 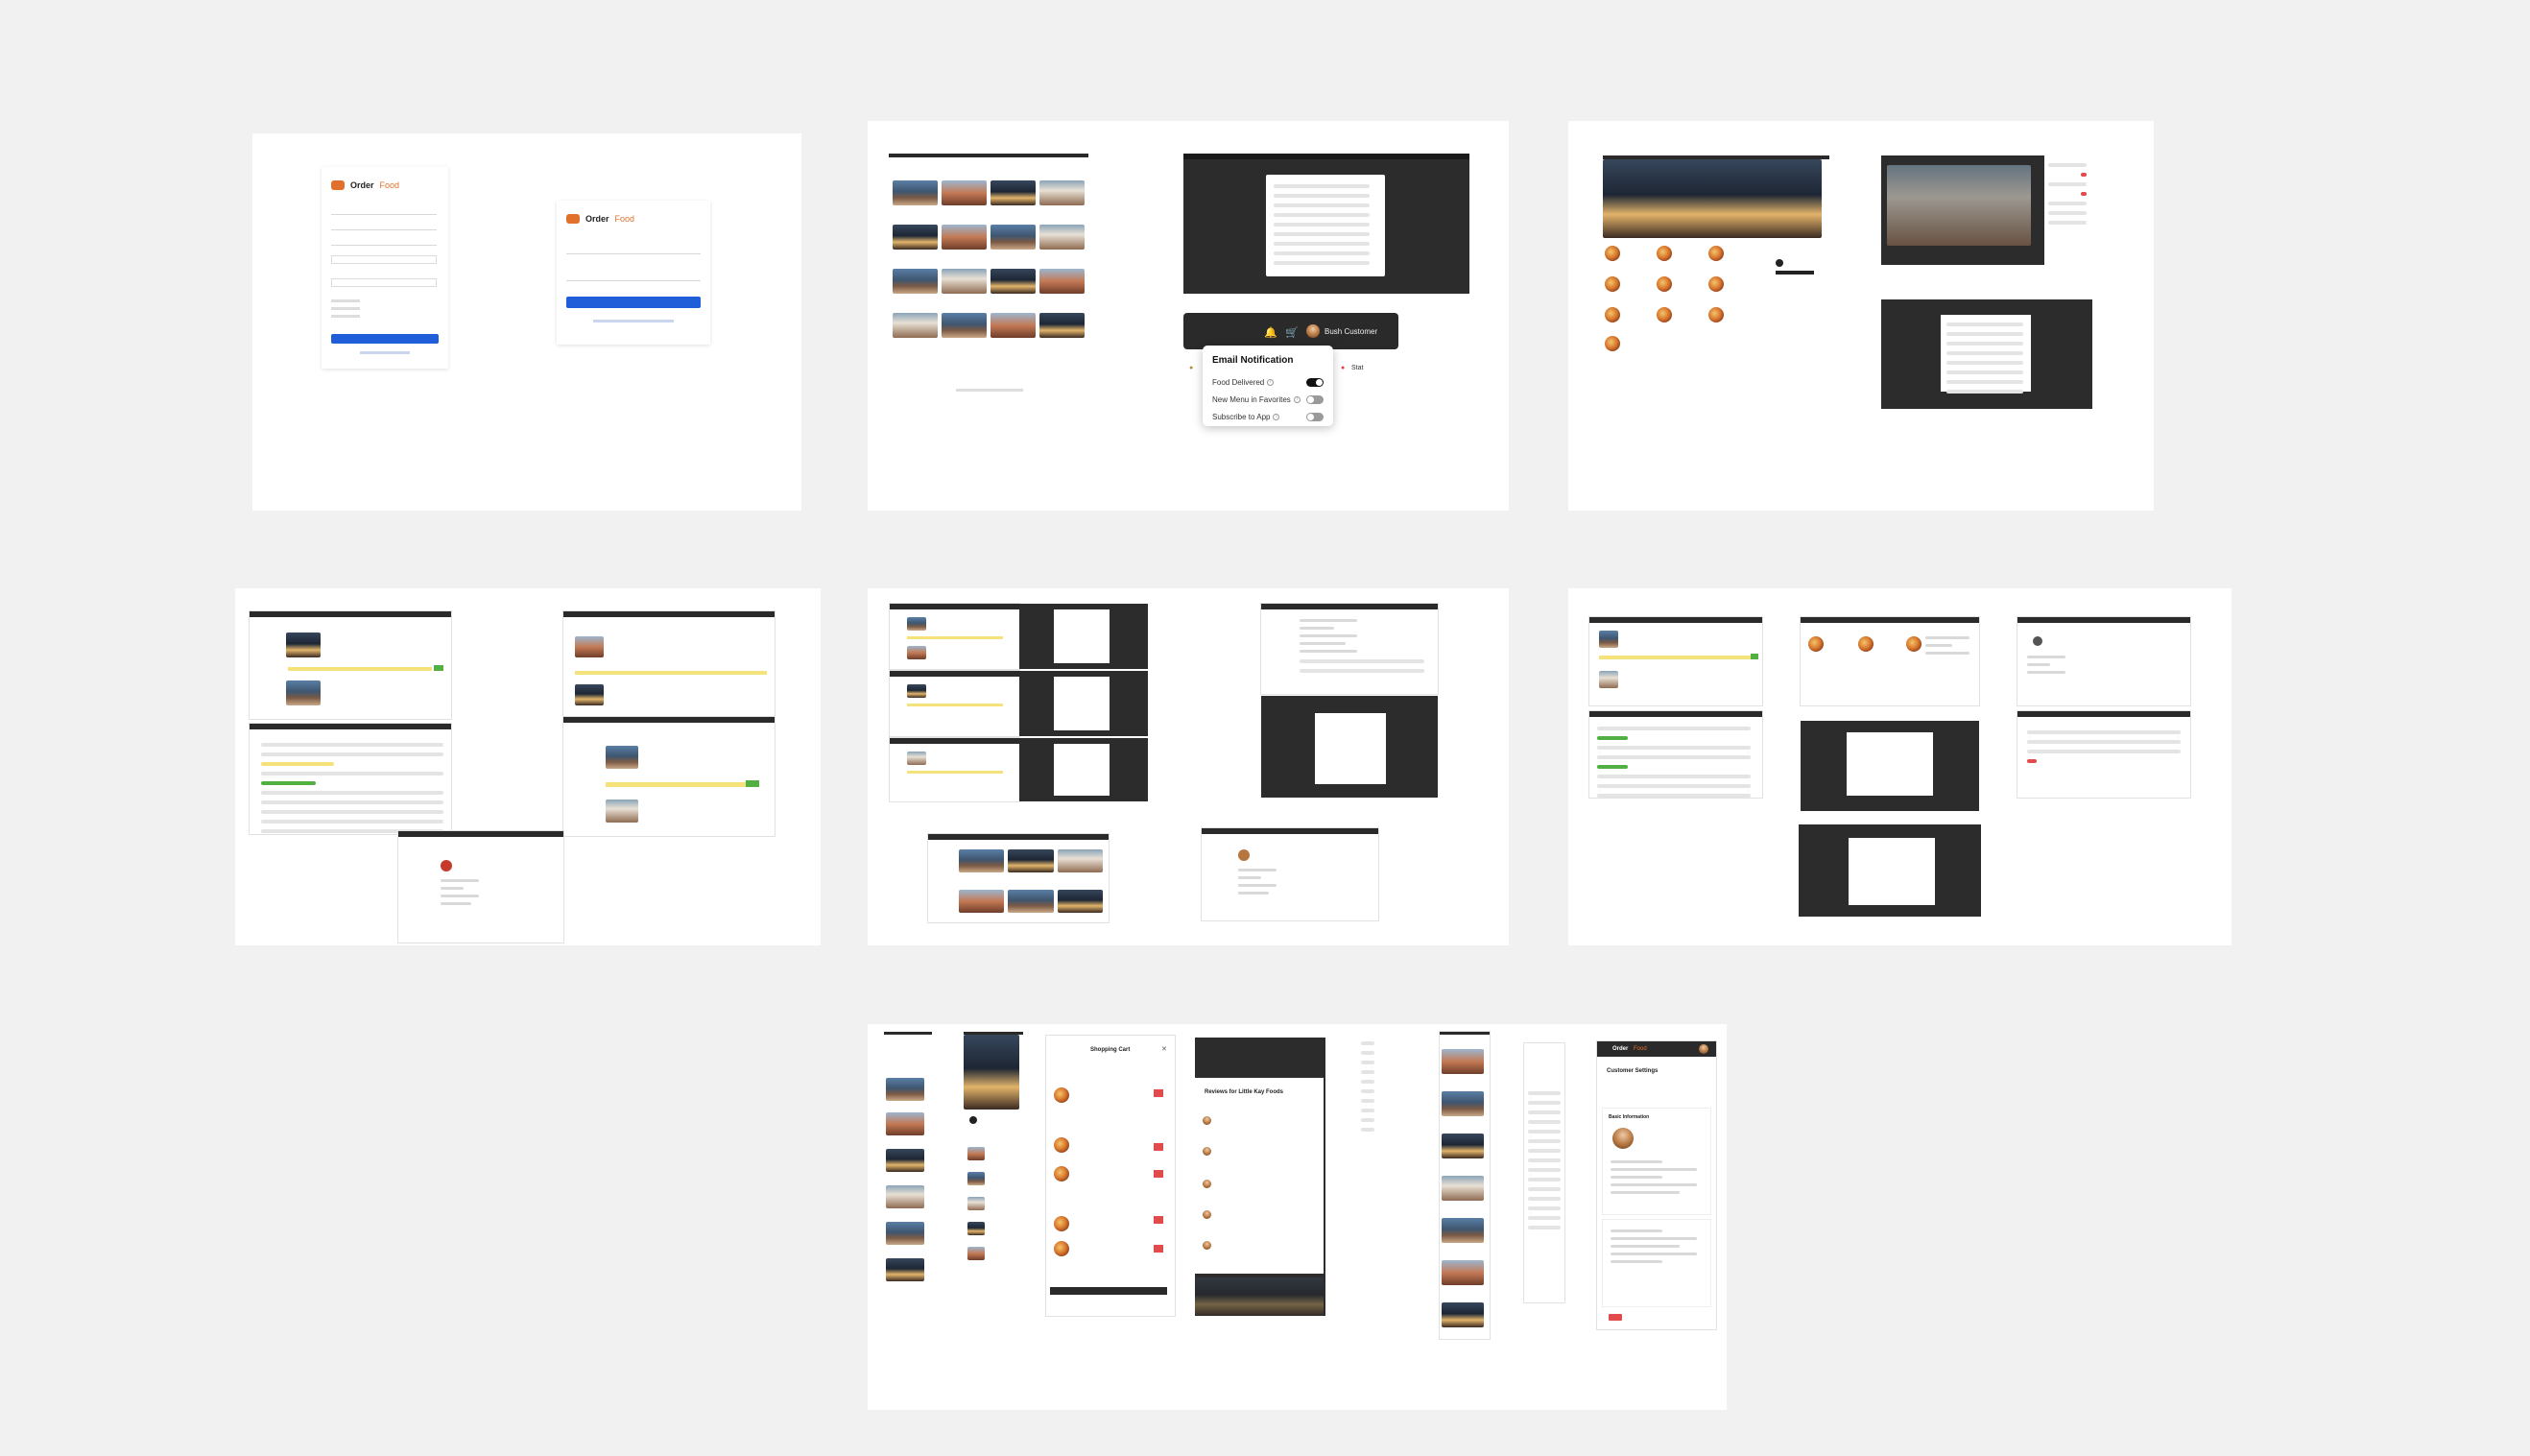 I want to click on save-button, so click(x=1615, y=1317).